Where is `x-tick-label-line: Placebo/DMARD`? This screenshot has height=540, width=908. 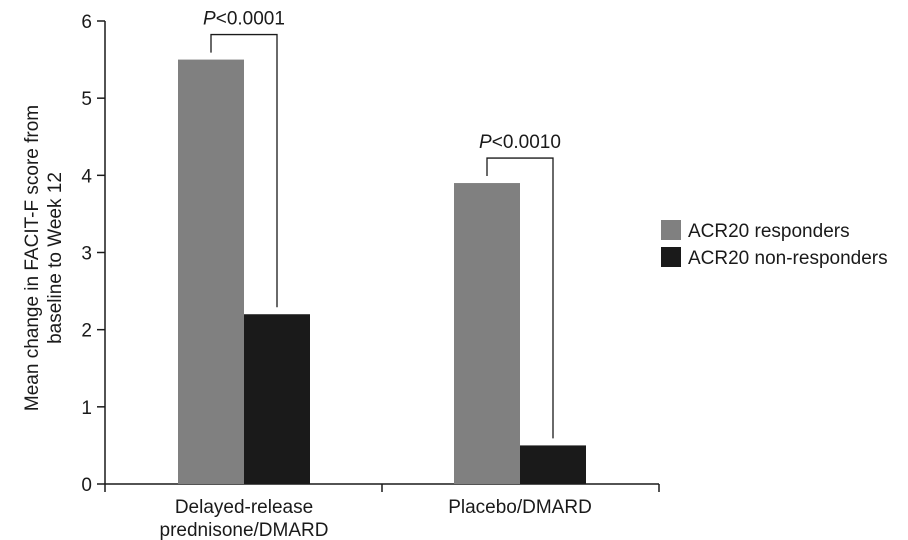 x-tick-label-line: Placebo/DMARD is located at coordinates (520, 507).